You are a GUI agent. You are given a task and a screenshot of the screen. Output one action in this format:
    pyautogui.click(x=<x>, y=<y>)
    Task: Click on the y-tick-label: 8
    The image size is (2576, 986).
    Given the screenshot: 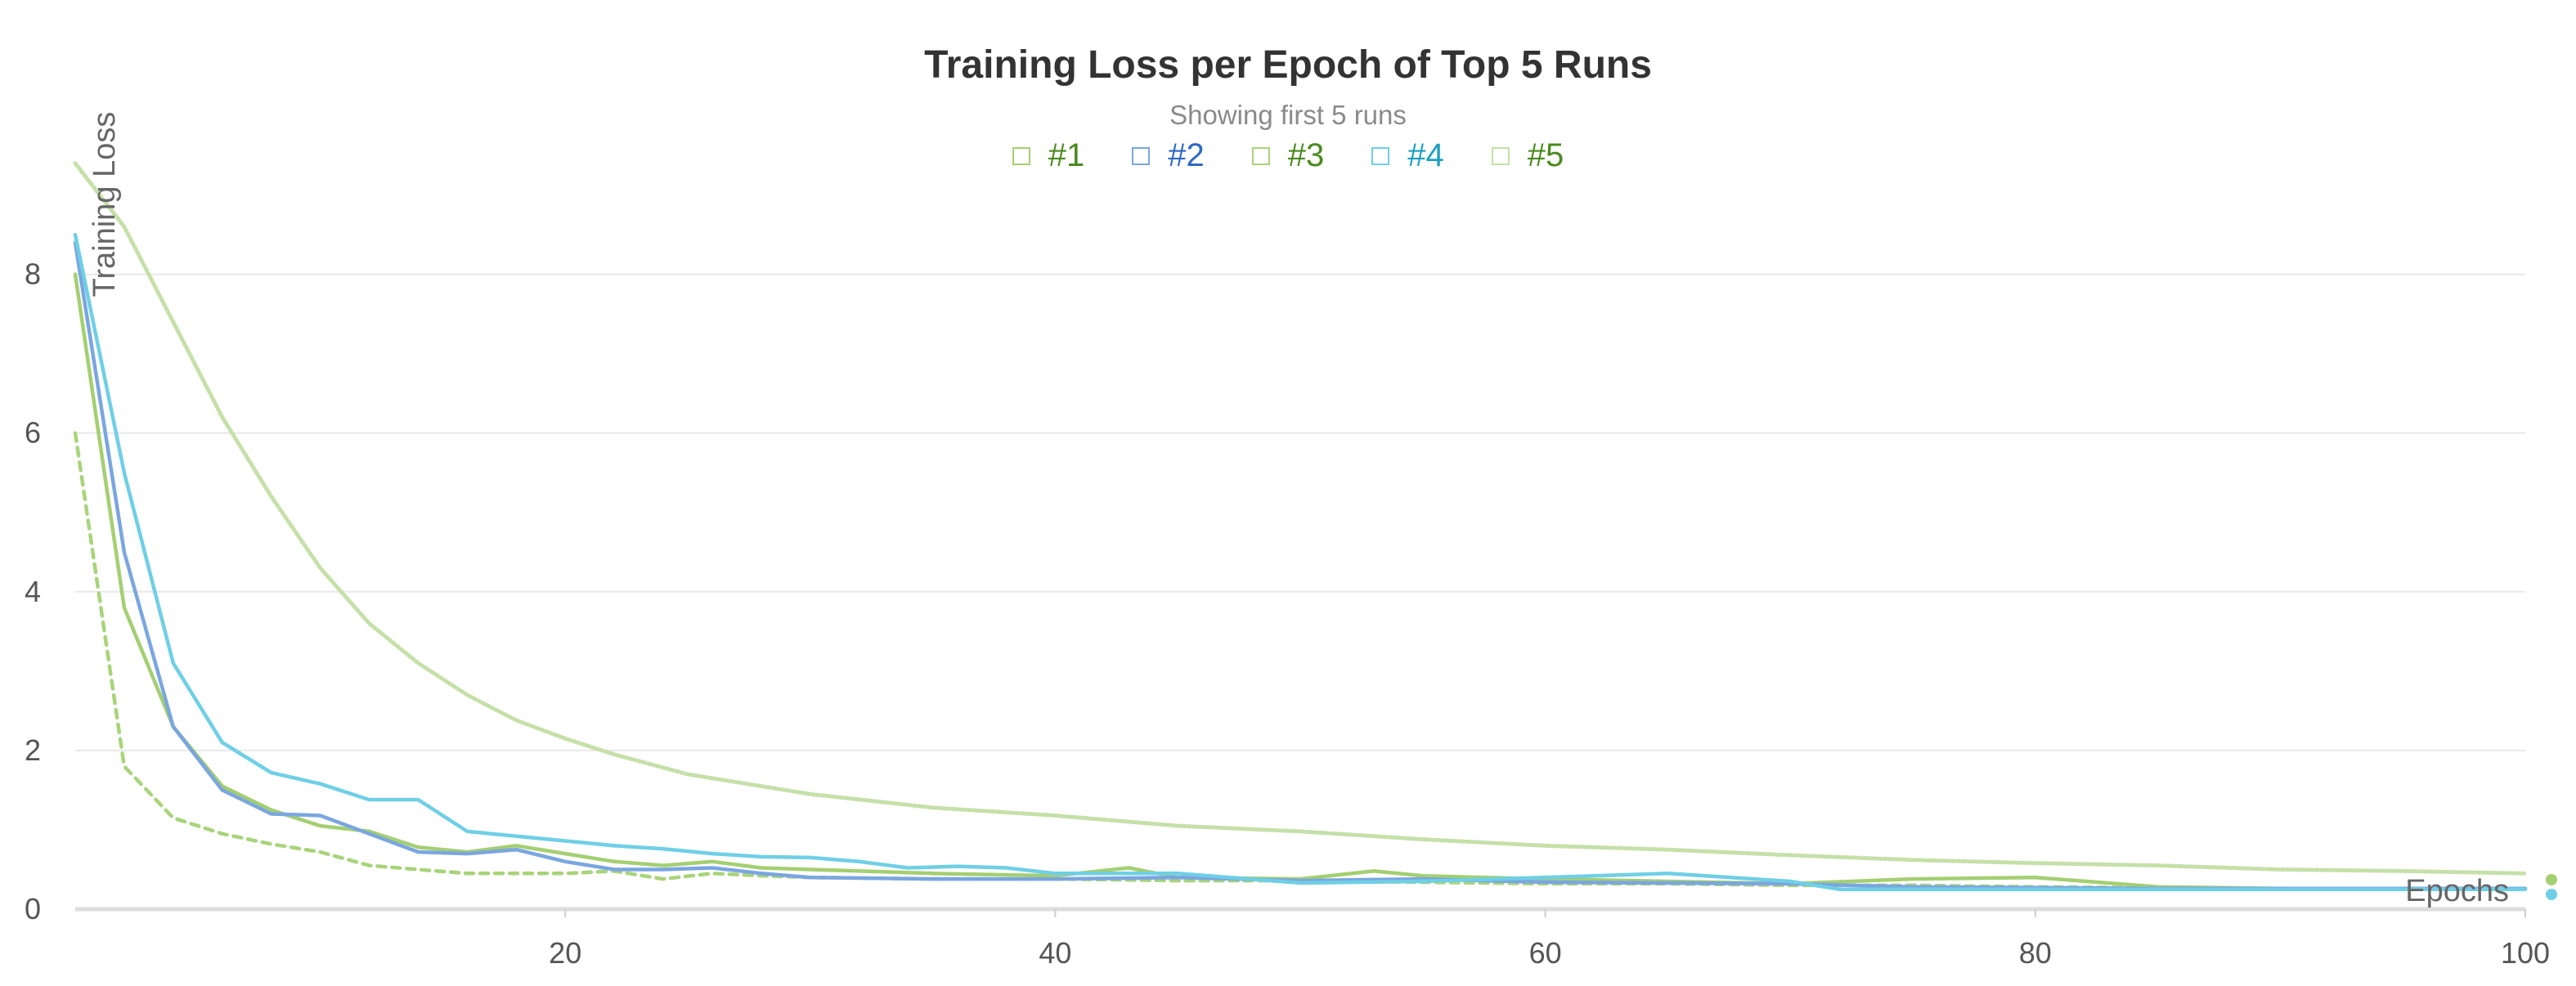 What is the action you would take?
    pyautogui.click(x=33, y=275)
    